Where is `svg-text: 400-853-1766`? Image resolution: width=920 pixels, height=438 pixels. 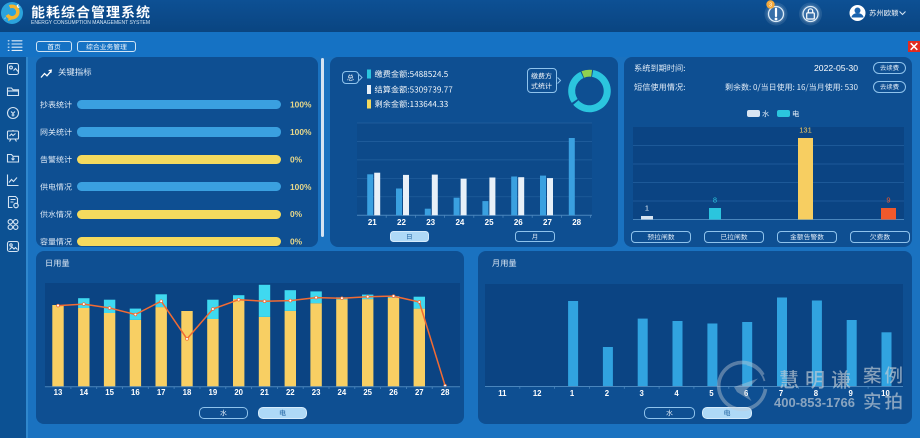 svg-text: 400-853-1766 is located at coordinates (814, 402).